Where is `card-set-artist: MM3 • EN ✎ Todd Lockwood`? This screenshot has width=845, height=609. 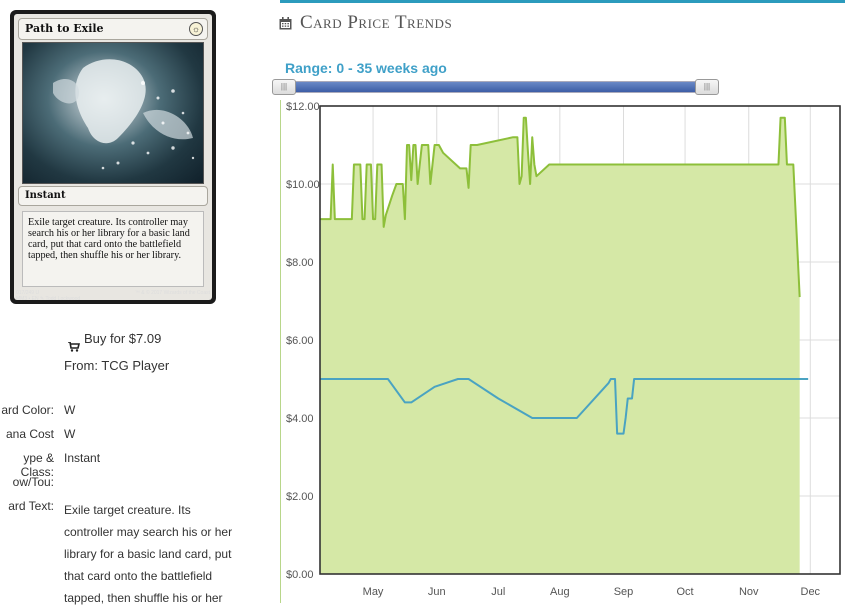 card-set-artist: MM3 • EN ✎ Todd Lockwood is located at coordinates (48, 299).